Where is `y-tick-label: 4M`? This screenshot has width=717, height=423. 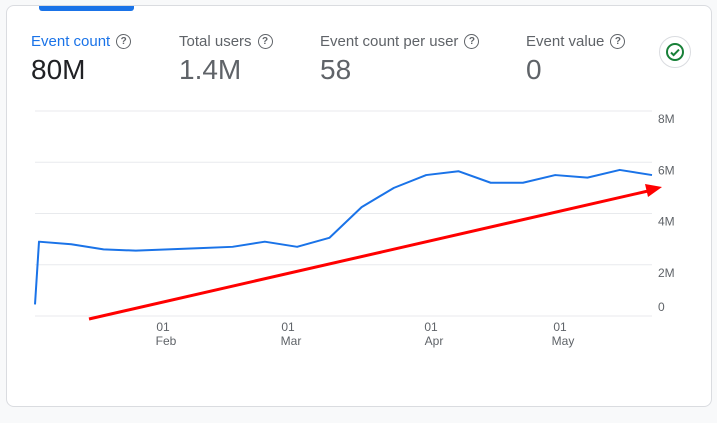
y-tick-label: 4M is located at coordinates (666, 222).